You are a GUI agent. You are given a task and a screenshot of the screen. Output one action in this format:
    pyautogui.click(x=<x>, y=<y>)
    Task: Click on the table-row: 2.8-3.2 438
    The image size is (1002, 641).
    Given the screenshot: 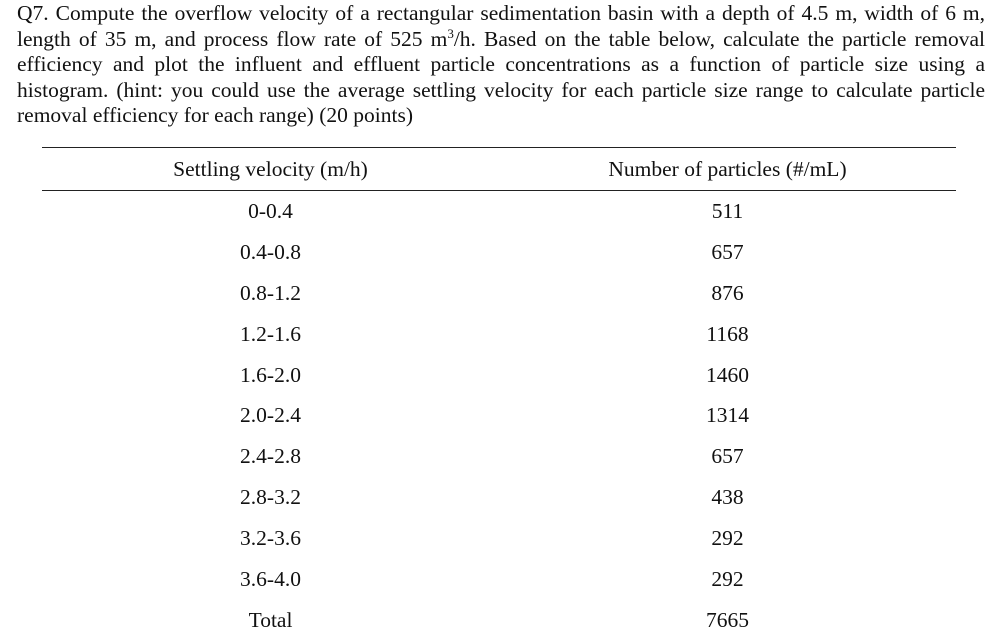 What is the action you would take?
    pyautogui.click(x=499, y=497)
    